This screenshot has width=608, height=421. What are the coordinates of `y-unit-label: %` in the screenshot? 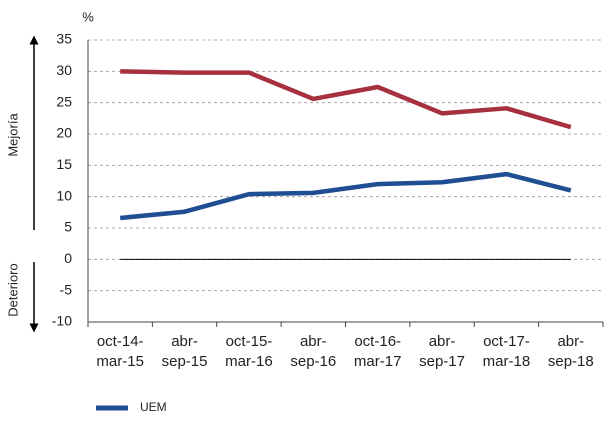 It's located at (88, 16).